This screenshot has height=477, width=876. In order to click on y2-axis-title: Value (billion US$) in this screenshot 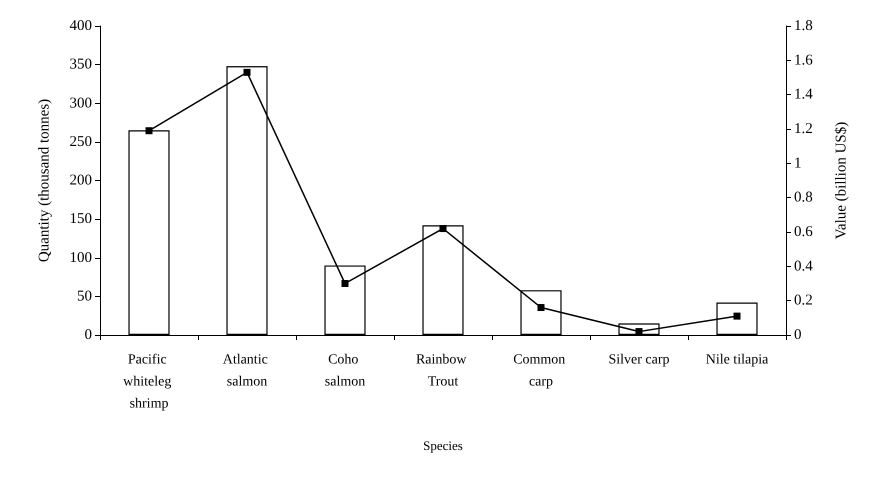, I will do `click(842, 181)`.